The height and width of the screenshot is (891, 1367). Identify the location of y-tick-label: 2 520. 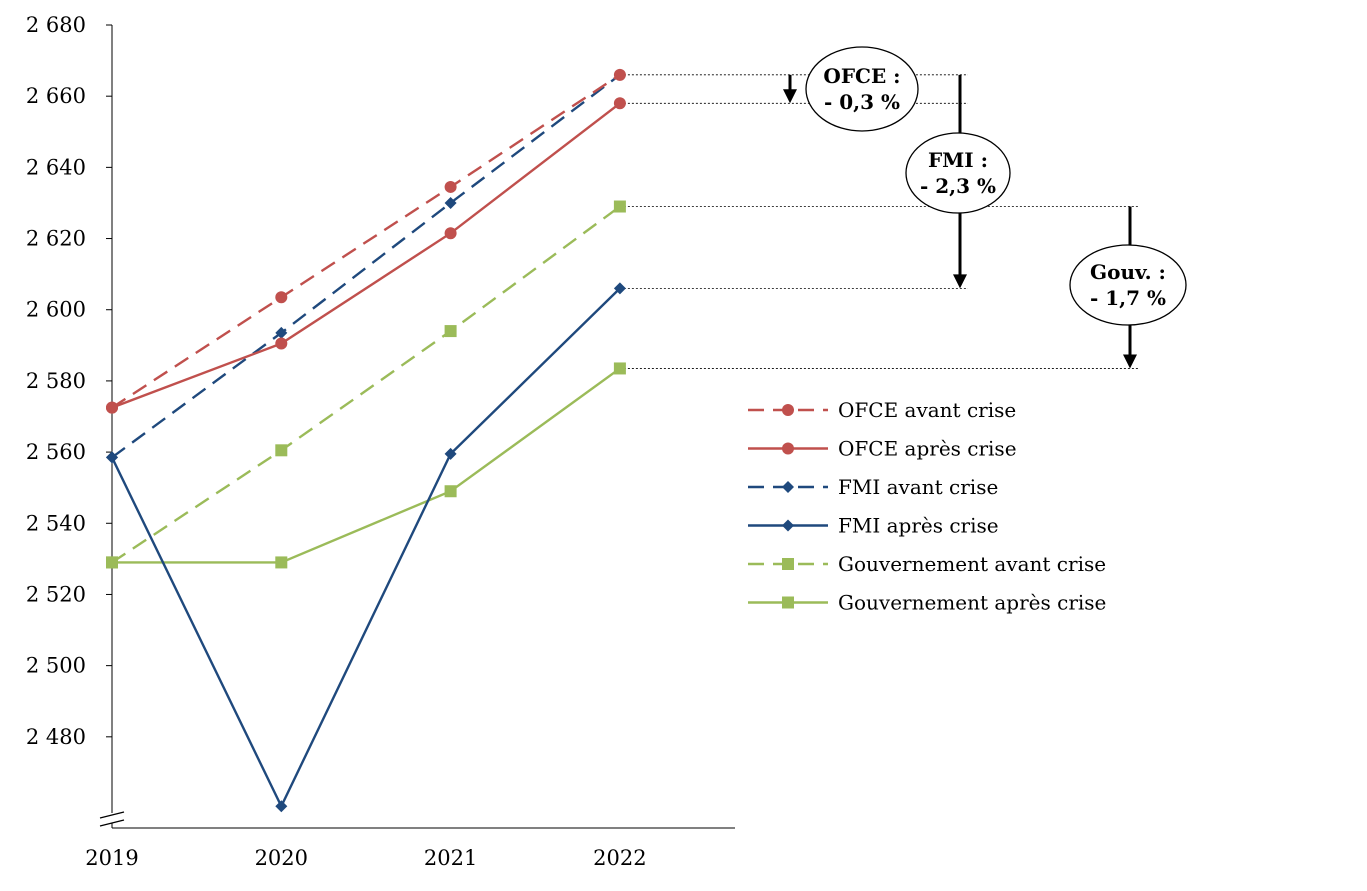
(56, 594).